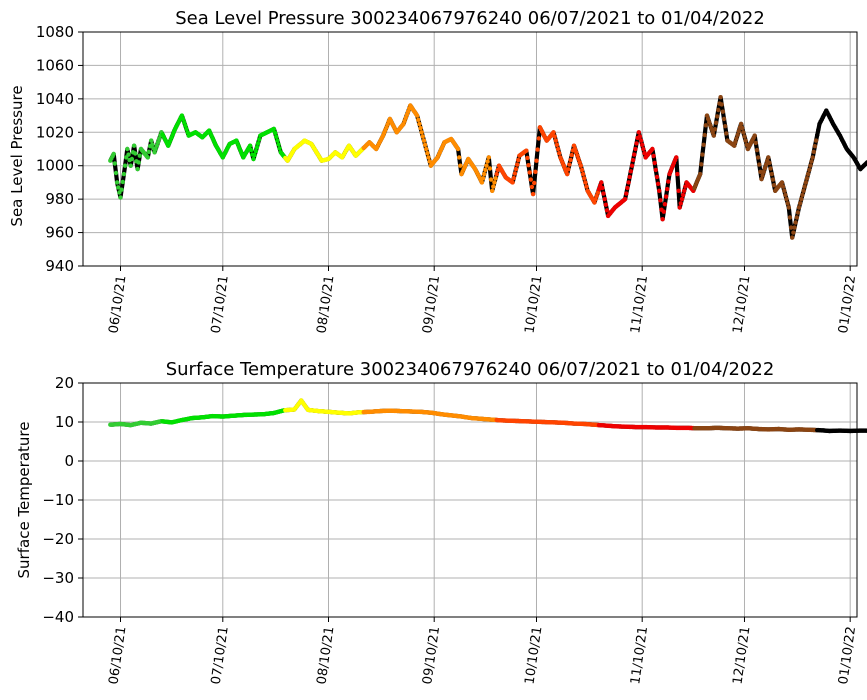 This screenshot has width=867, height=700. Describe the element at coordinates (847, 655) in the screenshot. I see `temperature-xtick-label: 01/10/22` at that location.